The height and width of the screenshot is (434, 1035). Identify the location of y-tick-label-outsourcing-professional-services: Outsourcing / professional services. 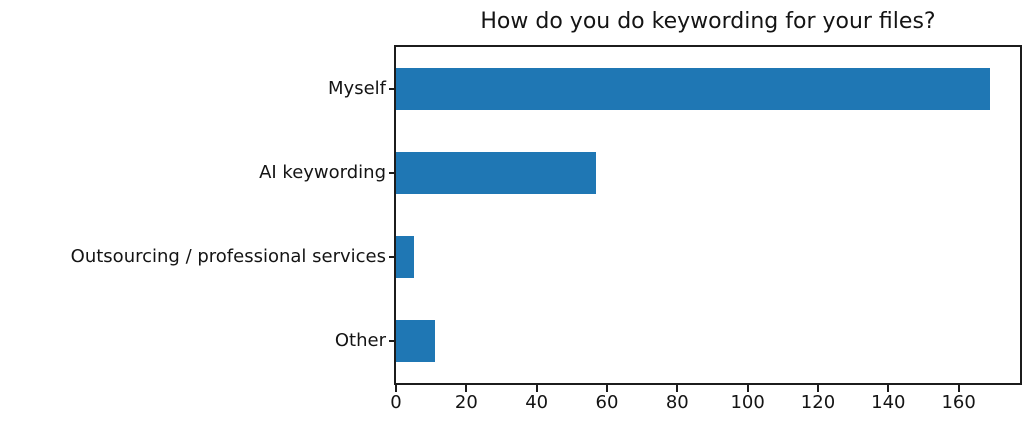
(228, 256).